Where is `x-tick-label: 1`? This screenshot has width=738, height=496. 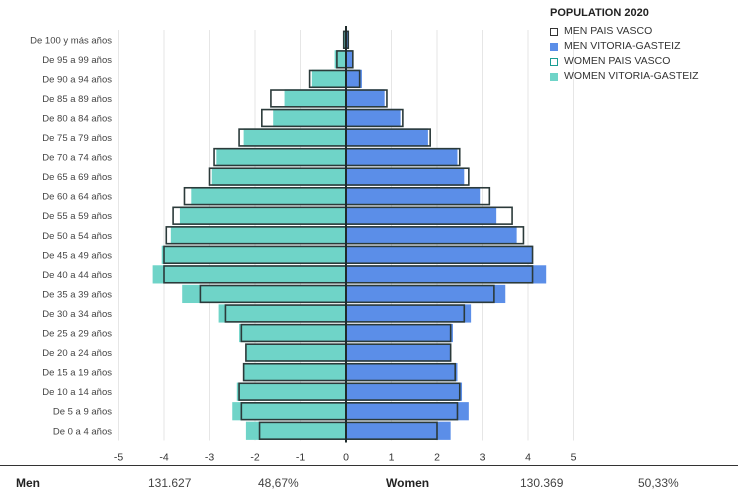 x-tick-label: 1 is located at coordinates (392, 457).